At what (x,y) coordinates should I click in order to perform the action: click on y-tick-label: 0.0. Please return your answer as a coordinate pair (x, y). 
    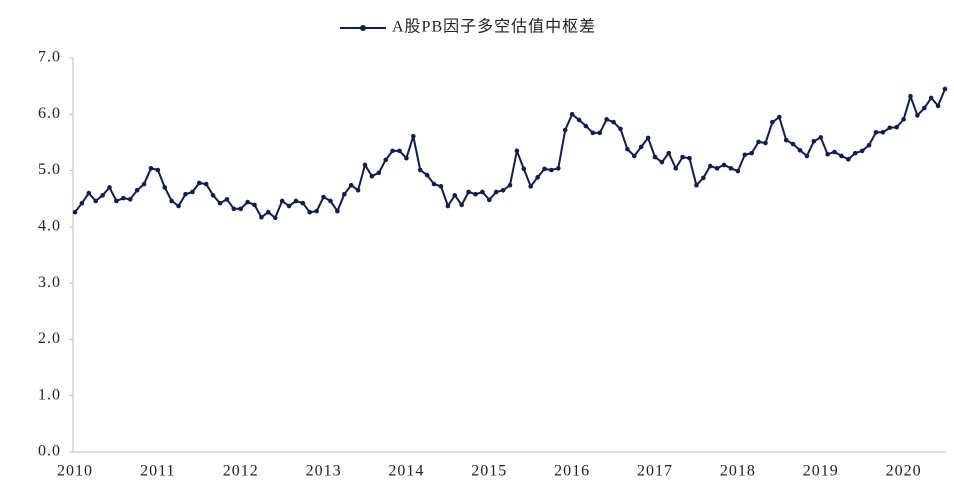
    Looking at the image, I should click on (49, 451).